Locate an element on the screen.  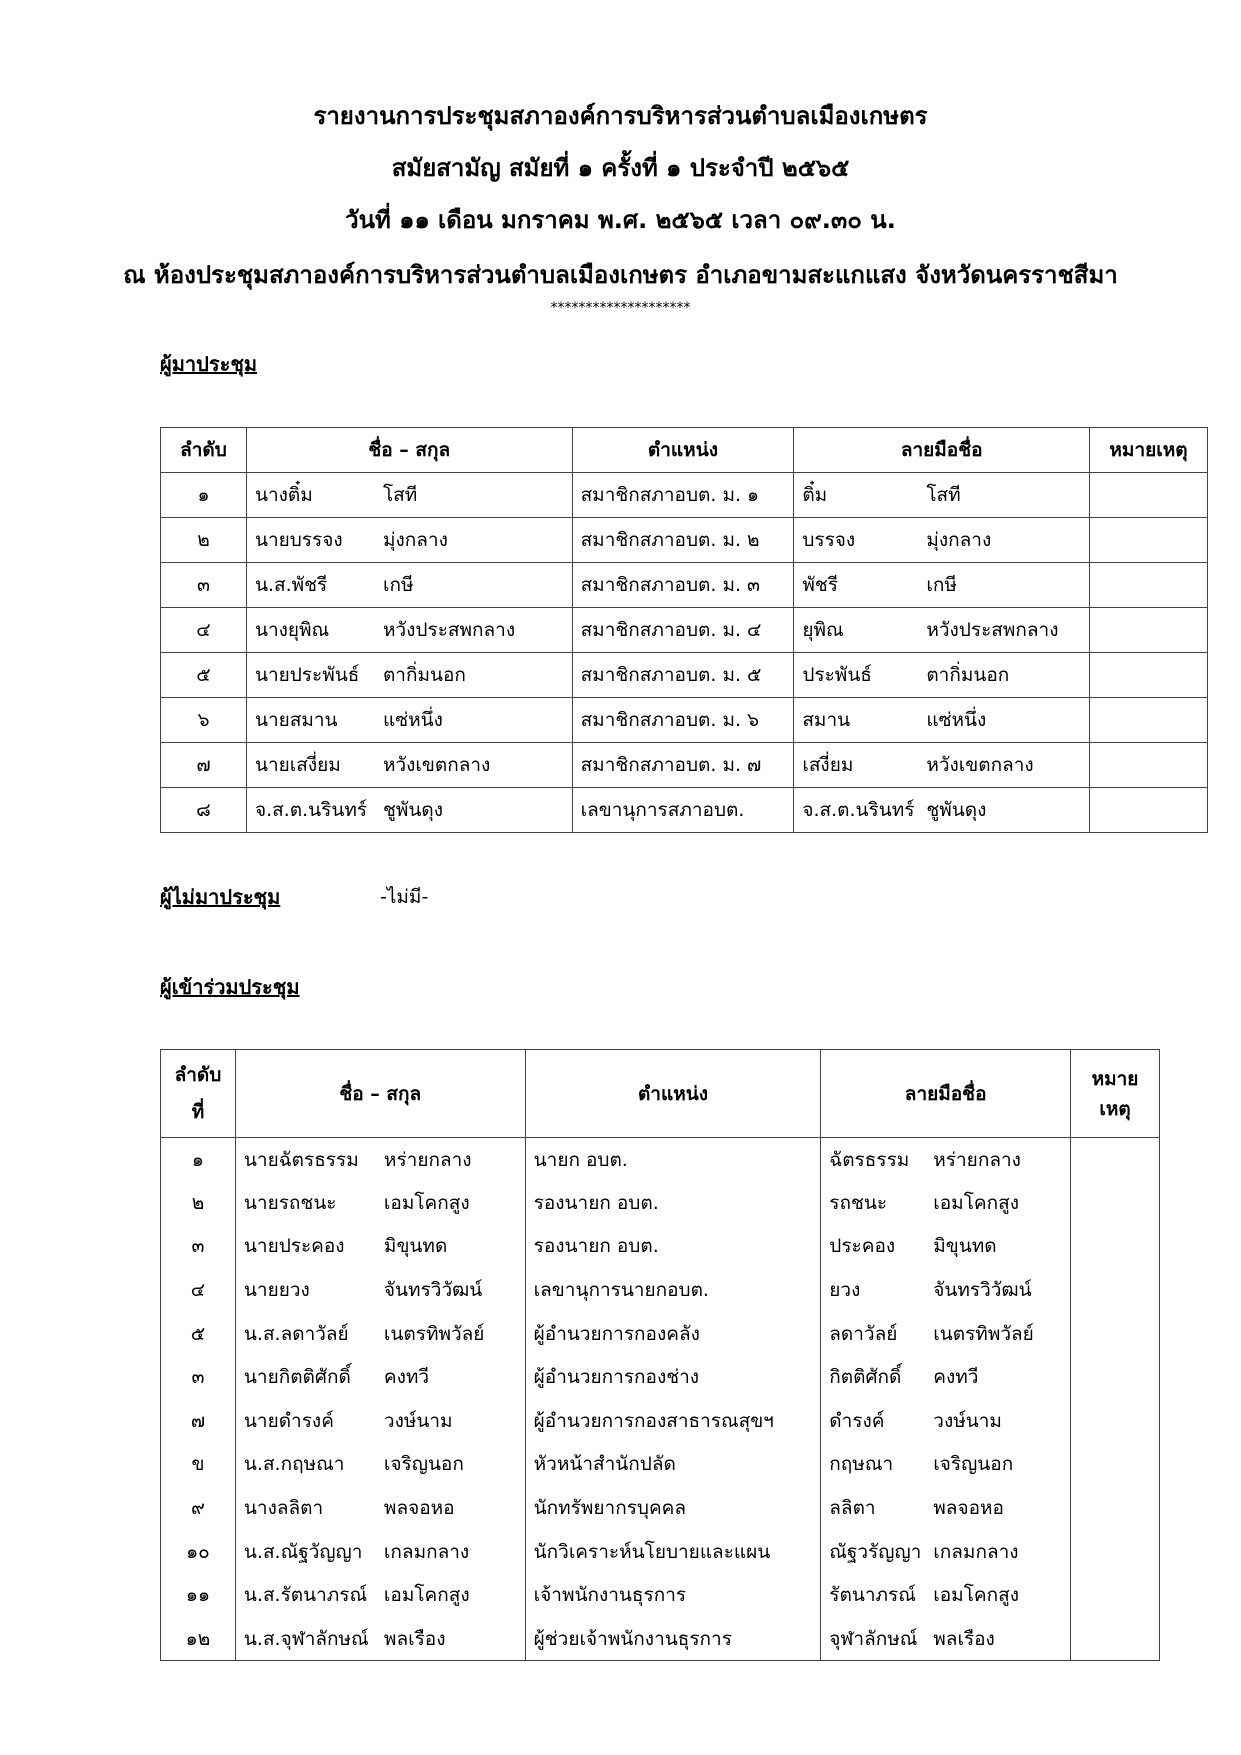
first-name: น.ส.ณัฐวัญญา is located at coordinates (303, 1551).